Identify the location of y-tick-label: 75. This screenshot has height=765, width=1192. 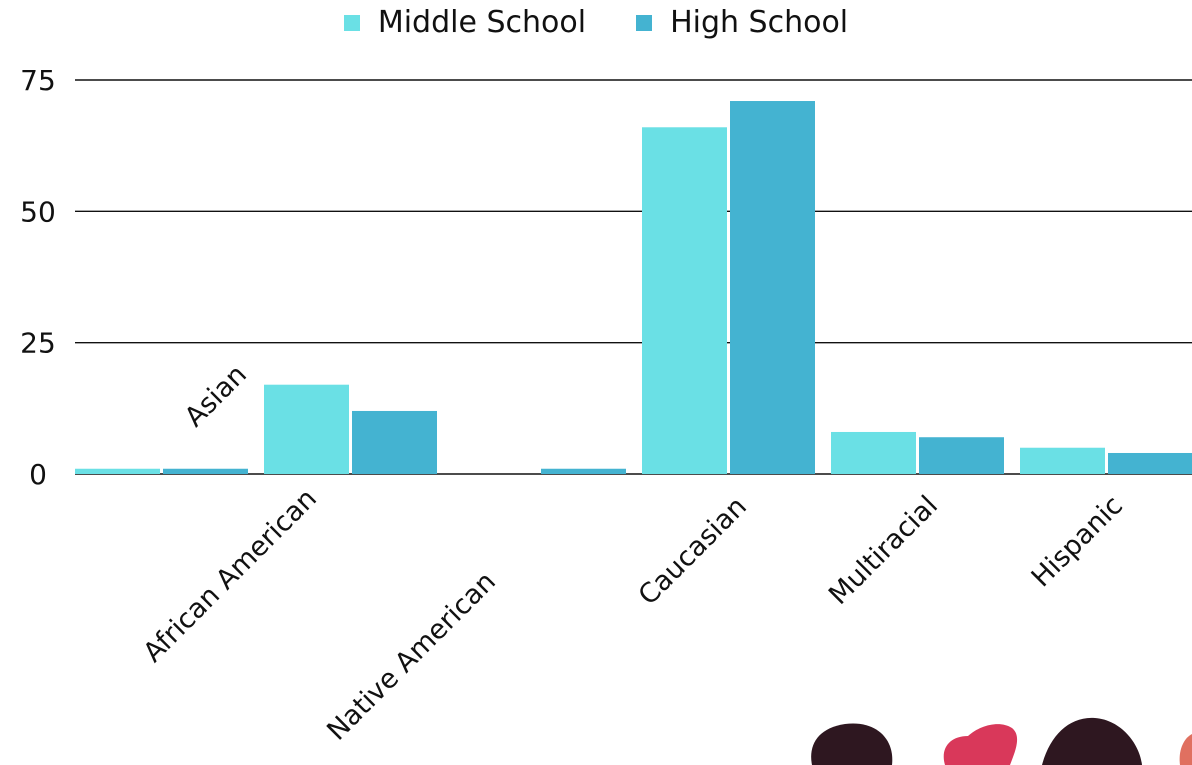
(38, 80).